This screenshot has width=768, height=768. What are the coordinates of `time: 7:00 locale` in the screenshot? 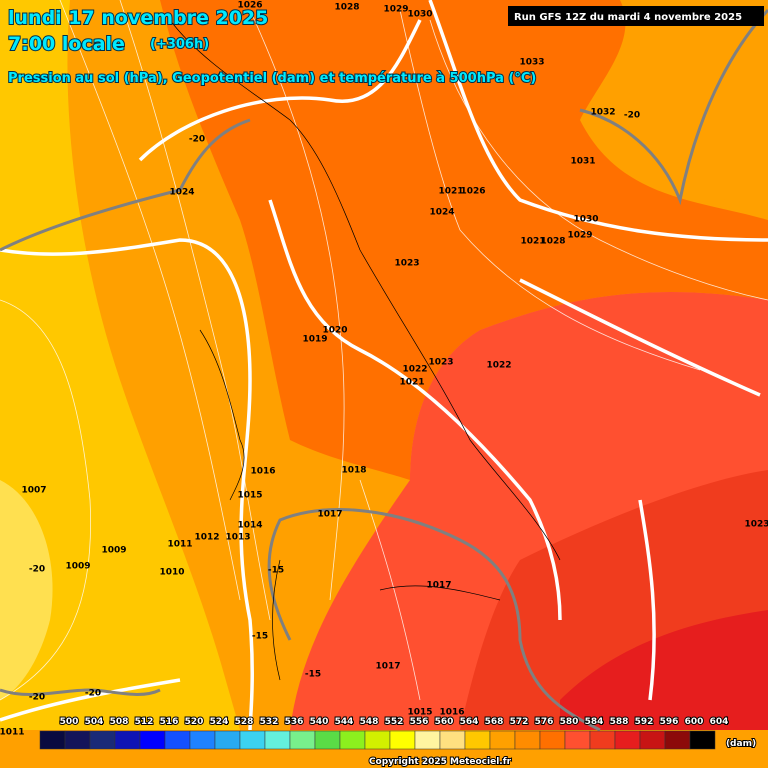 It's located at (66, 44).